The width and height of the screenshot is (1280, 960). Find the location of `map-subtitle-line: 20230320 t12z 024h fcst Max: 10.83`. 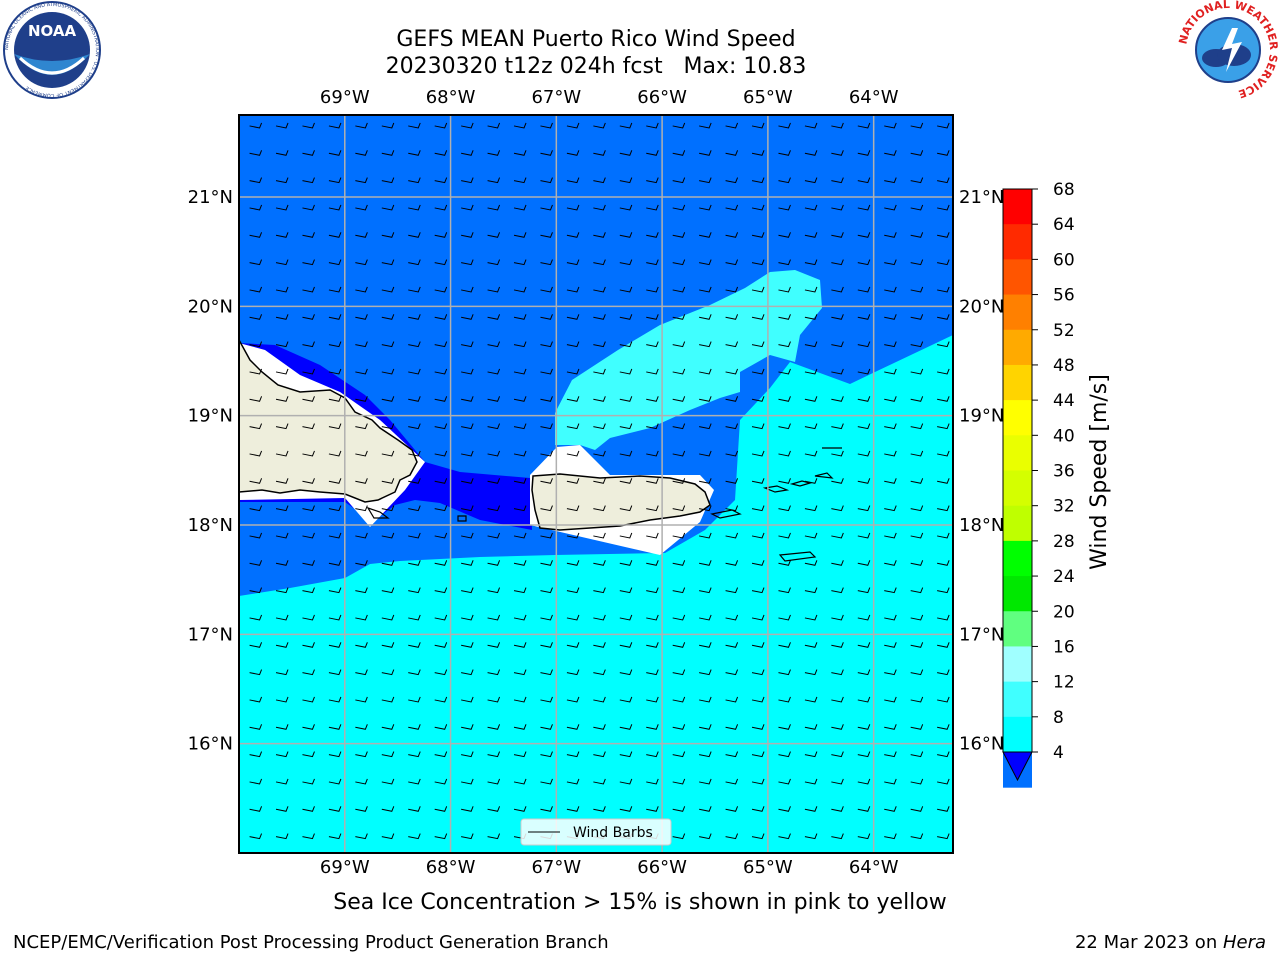

map-subtitle-line: 20230320 t12z 024h fcst Max: 10.83 is located at coordinates (596, 66).